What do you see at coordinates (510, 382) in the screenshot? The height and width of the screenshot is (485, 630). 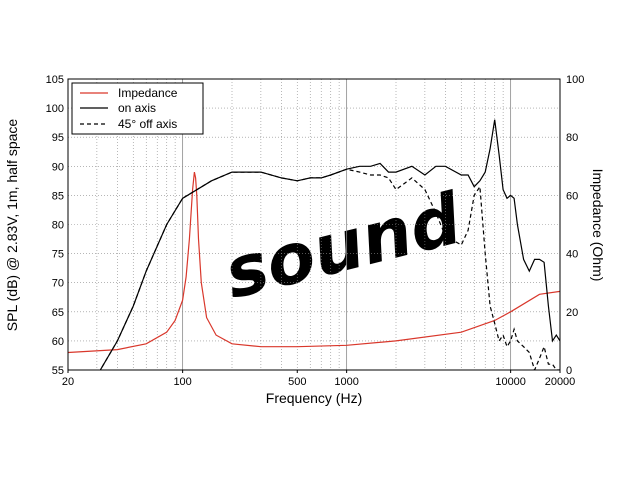 I see `x-tick-label: 10000` at bounding box center [510, 382].